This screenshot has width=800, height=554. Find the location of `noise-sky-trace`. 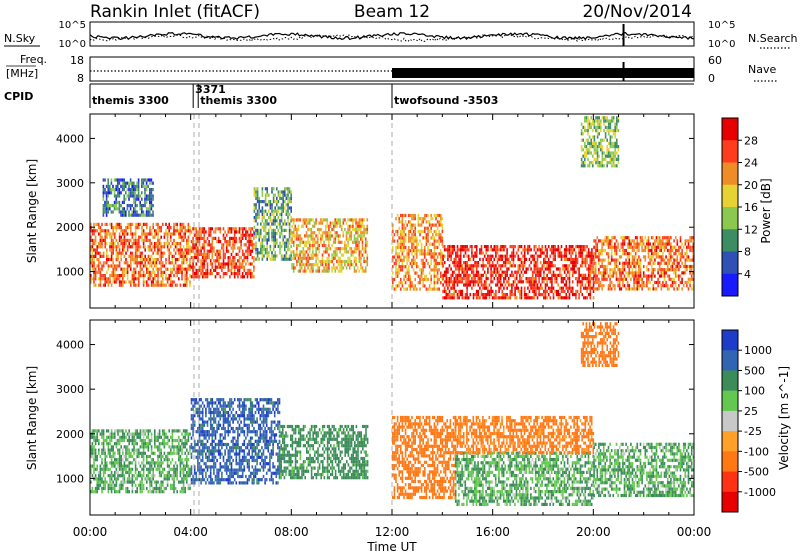

noise-sky-trace is located at coordinates (392, 36).